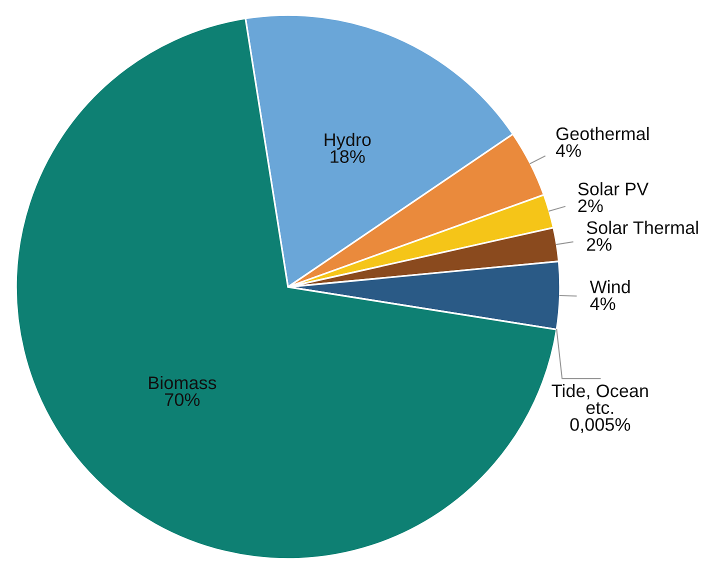 The height and width of the screenshot is (561, 713). I want to click on slice-label: Solar PV, so click(613, 189).